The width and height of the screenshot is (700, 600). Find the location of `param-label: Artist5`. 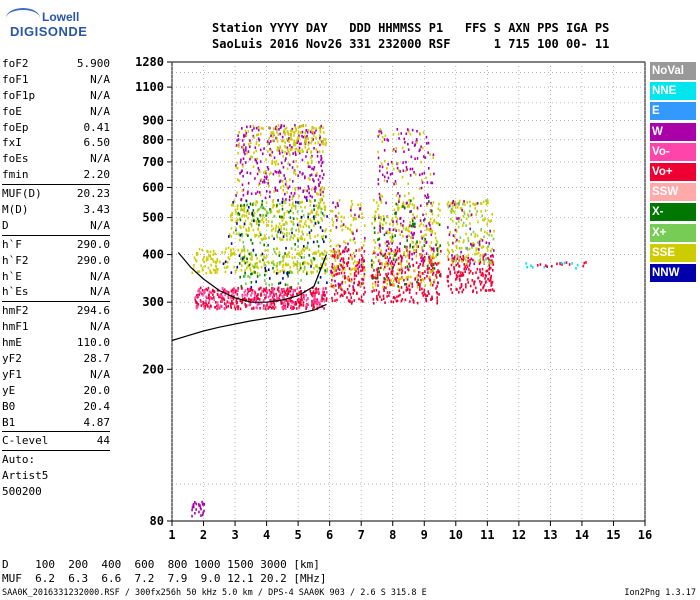

param-label: Artist5 is located at coordinates (25, 476).